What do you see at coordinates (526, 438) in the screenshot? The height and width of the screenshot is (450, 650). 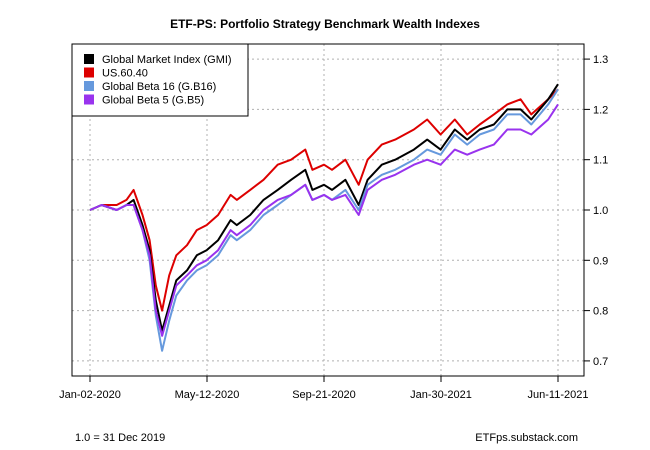 I see `footer-source: ETFps.substack.com` at bounding box center [526, 438].